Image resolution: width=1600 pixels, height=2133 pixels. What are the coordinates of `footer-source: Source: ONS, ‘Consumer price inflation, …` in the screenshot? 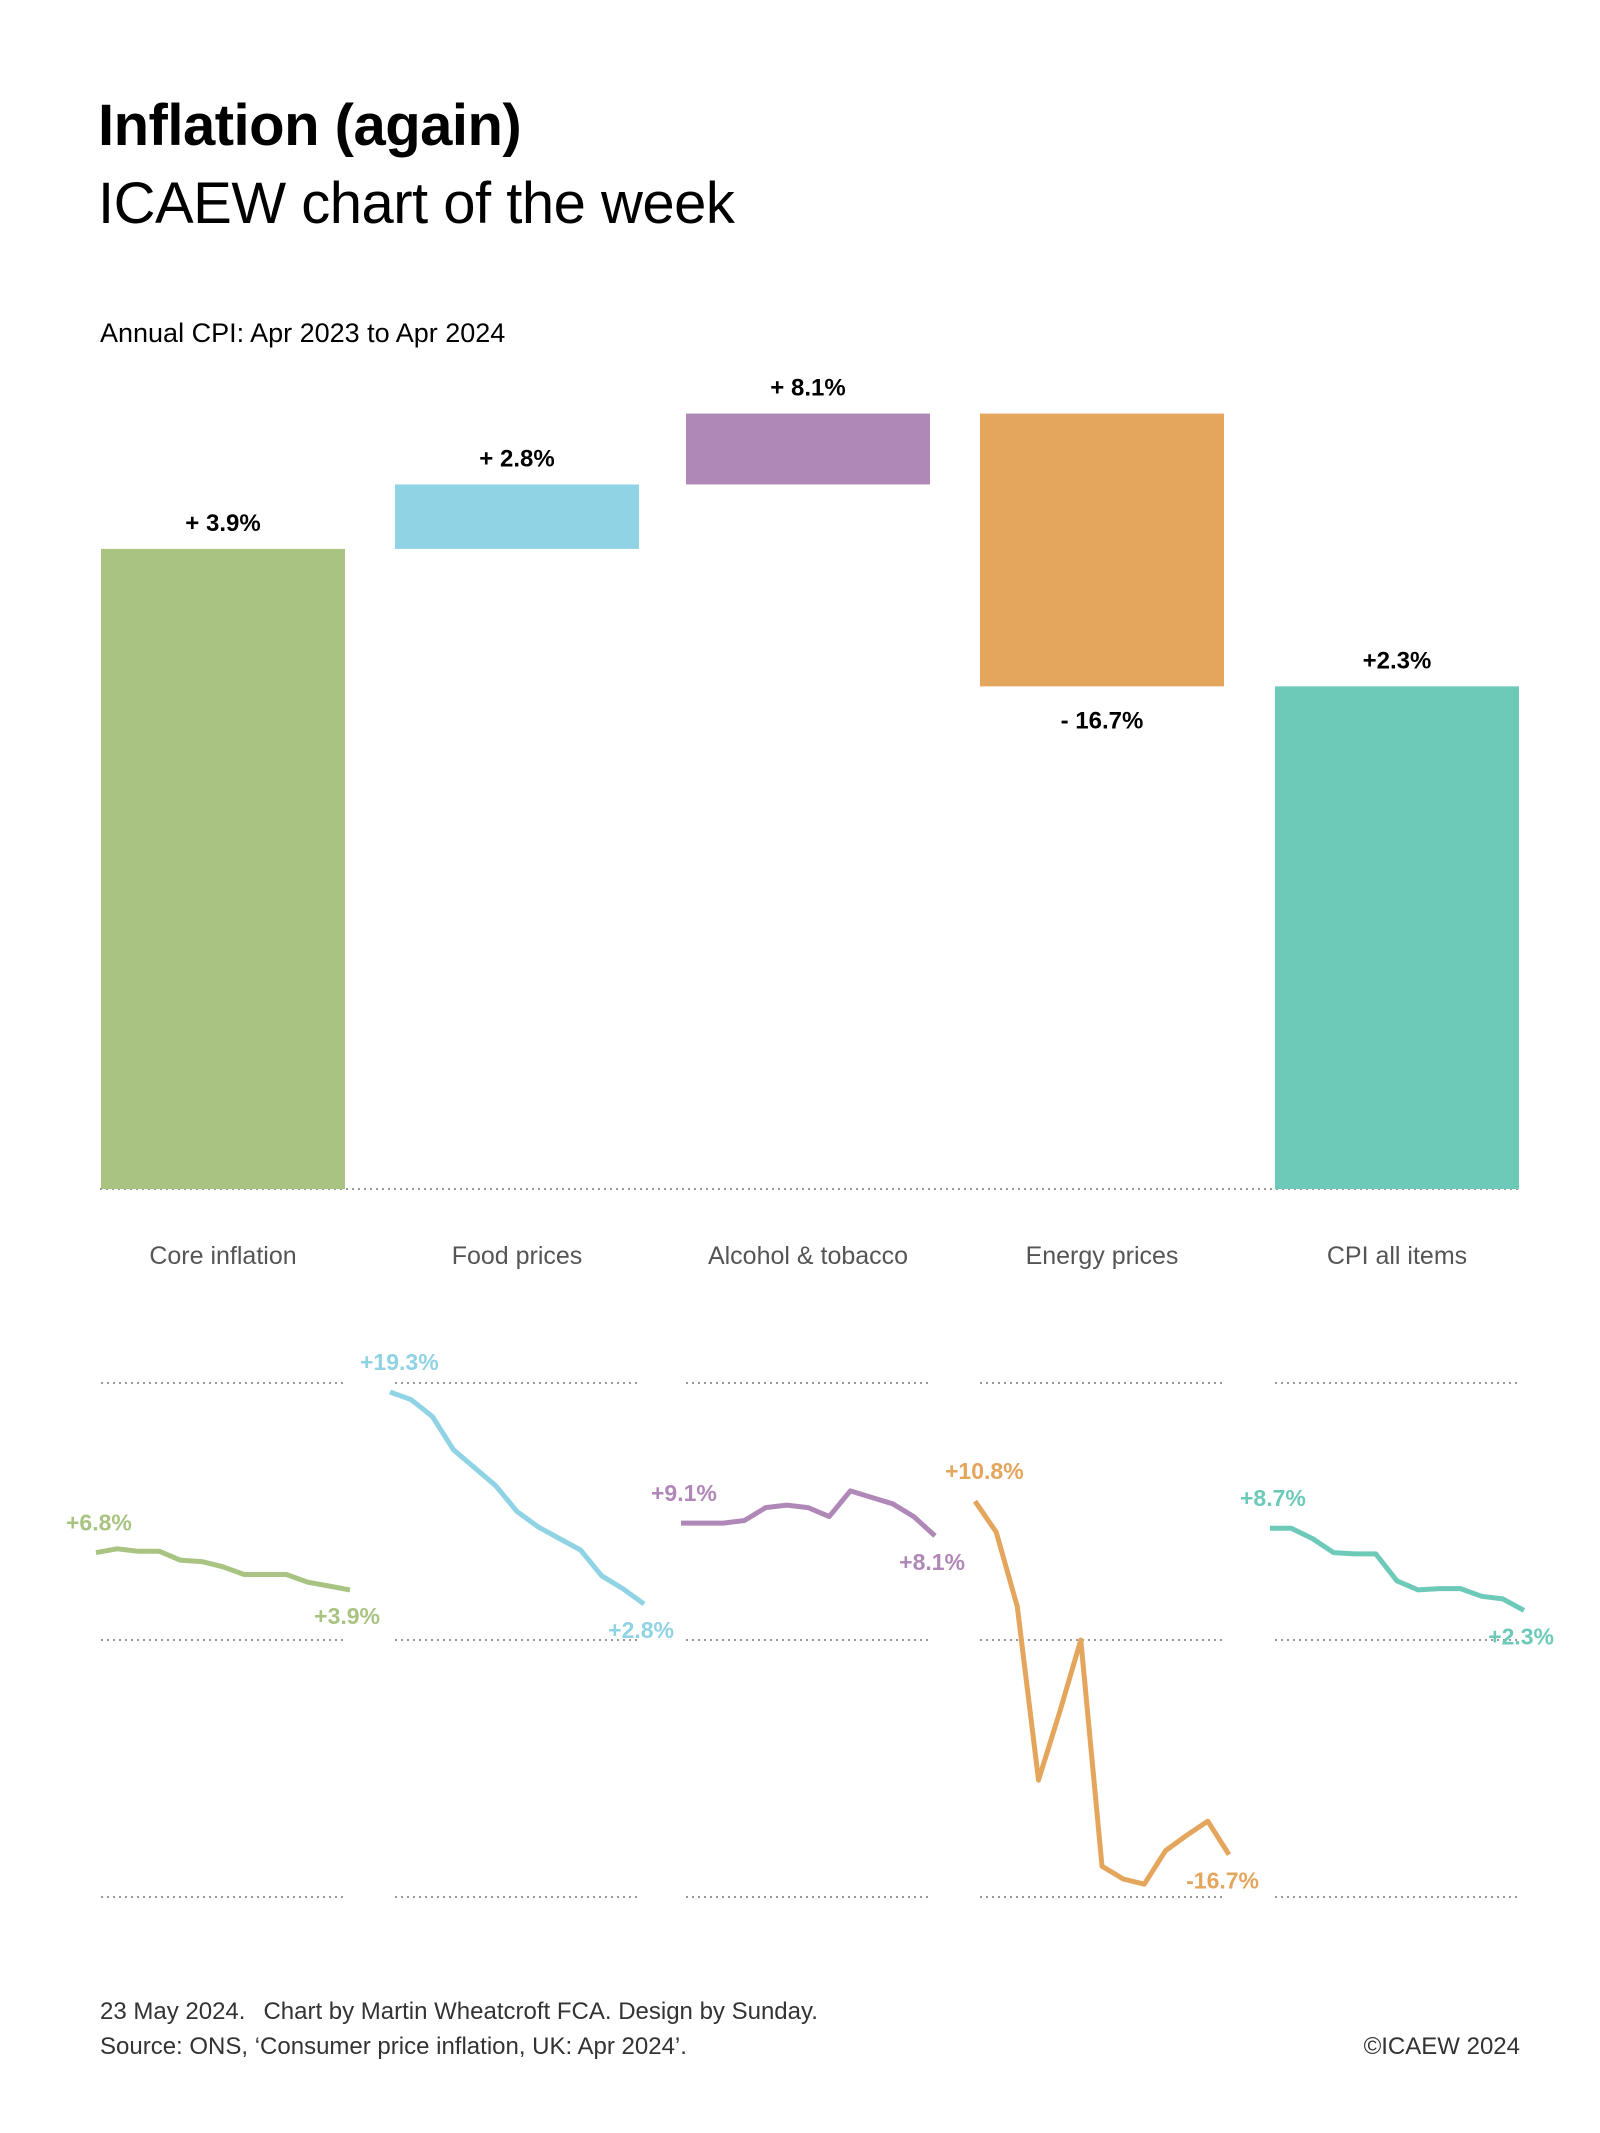 It's located at (393, 2046).